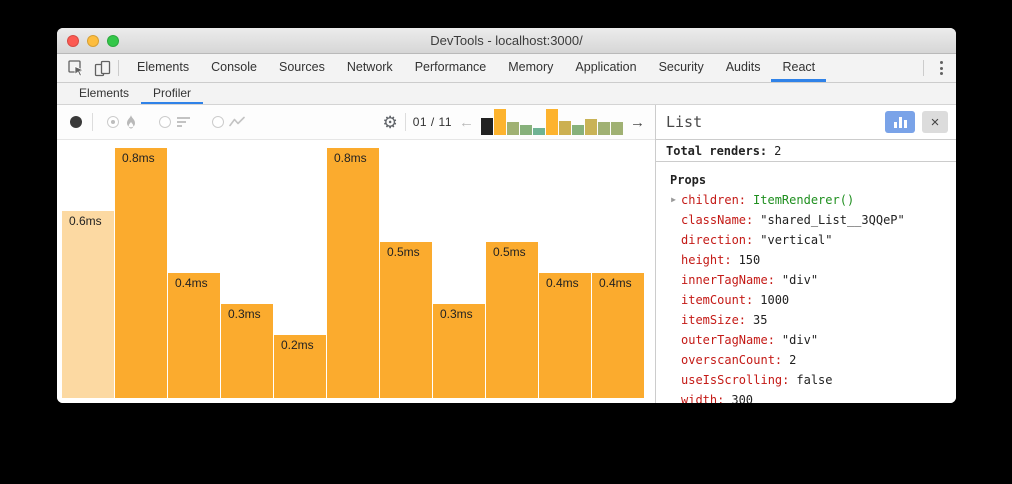 Image resolution: width=1012 pixels, height=484 pixels. What do you see at coordinates (450, 66) in the screenshot?
I see `tab-performance: Performance` at bounding box center [450, 66].